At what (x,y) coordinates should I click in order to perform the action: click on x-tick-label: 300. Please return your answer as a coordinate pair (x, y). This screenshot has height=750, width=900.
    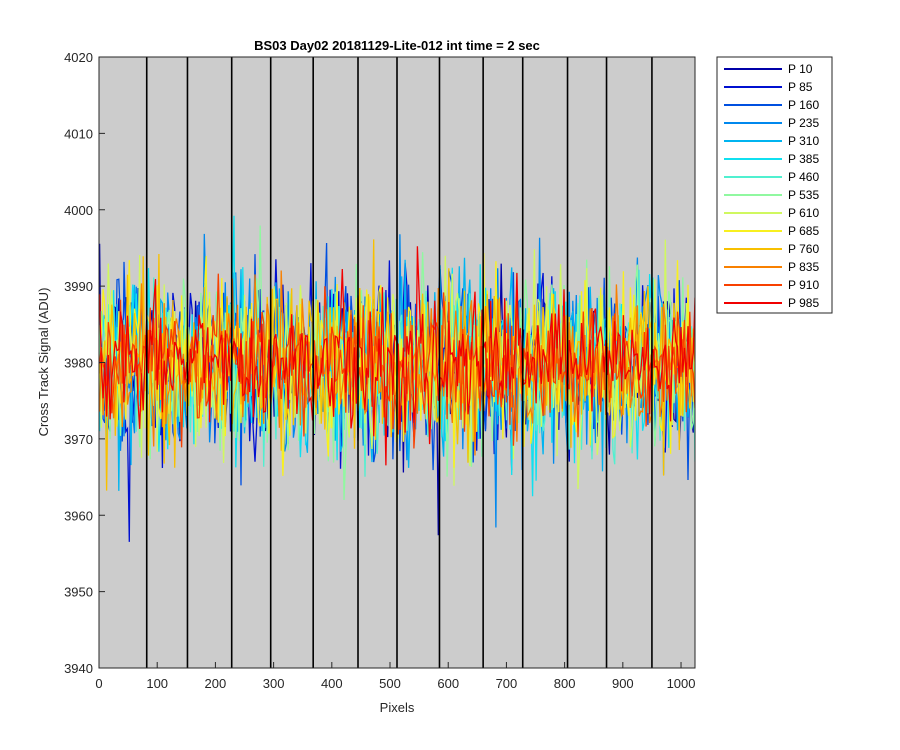
    Looking at the image, I should click on (274, 683).